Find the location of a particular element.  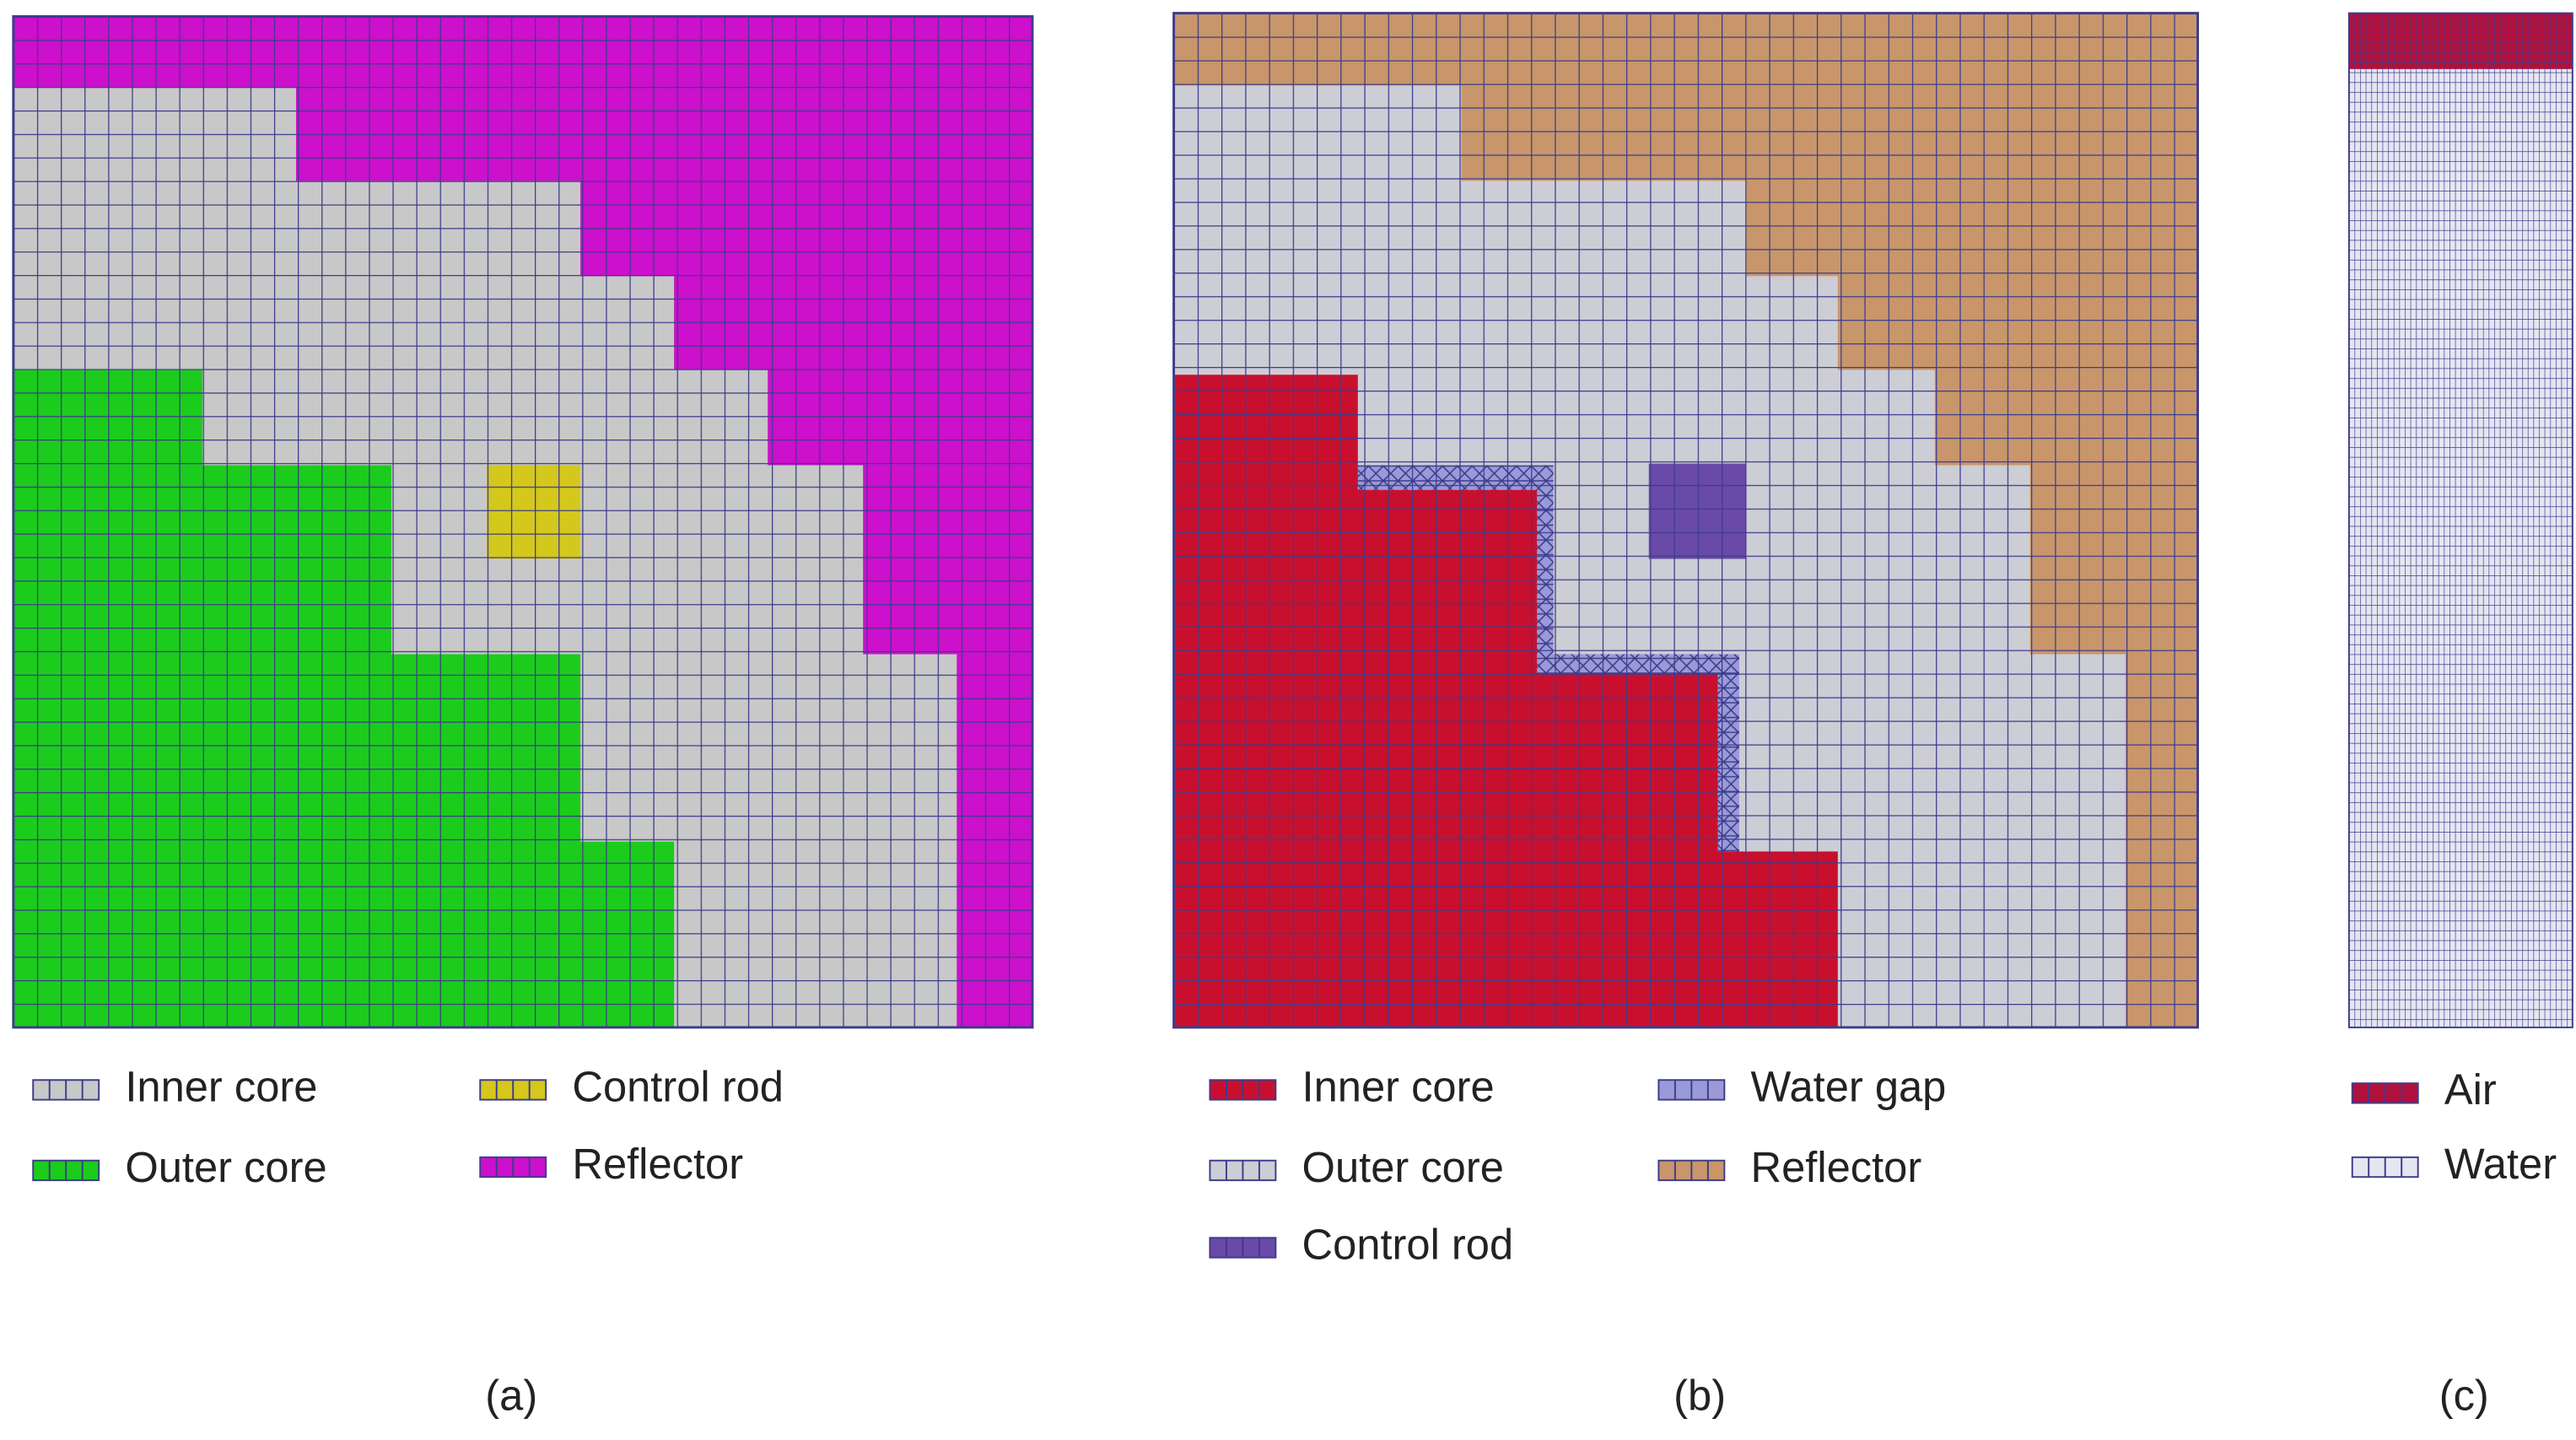

panel-caption: (a) is located at coordinates (511, 1396).